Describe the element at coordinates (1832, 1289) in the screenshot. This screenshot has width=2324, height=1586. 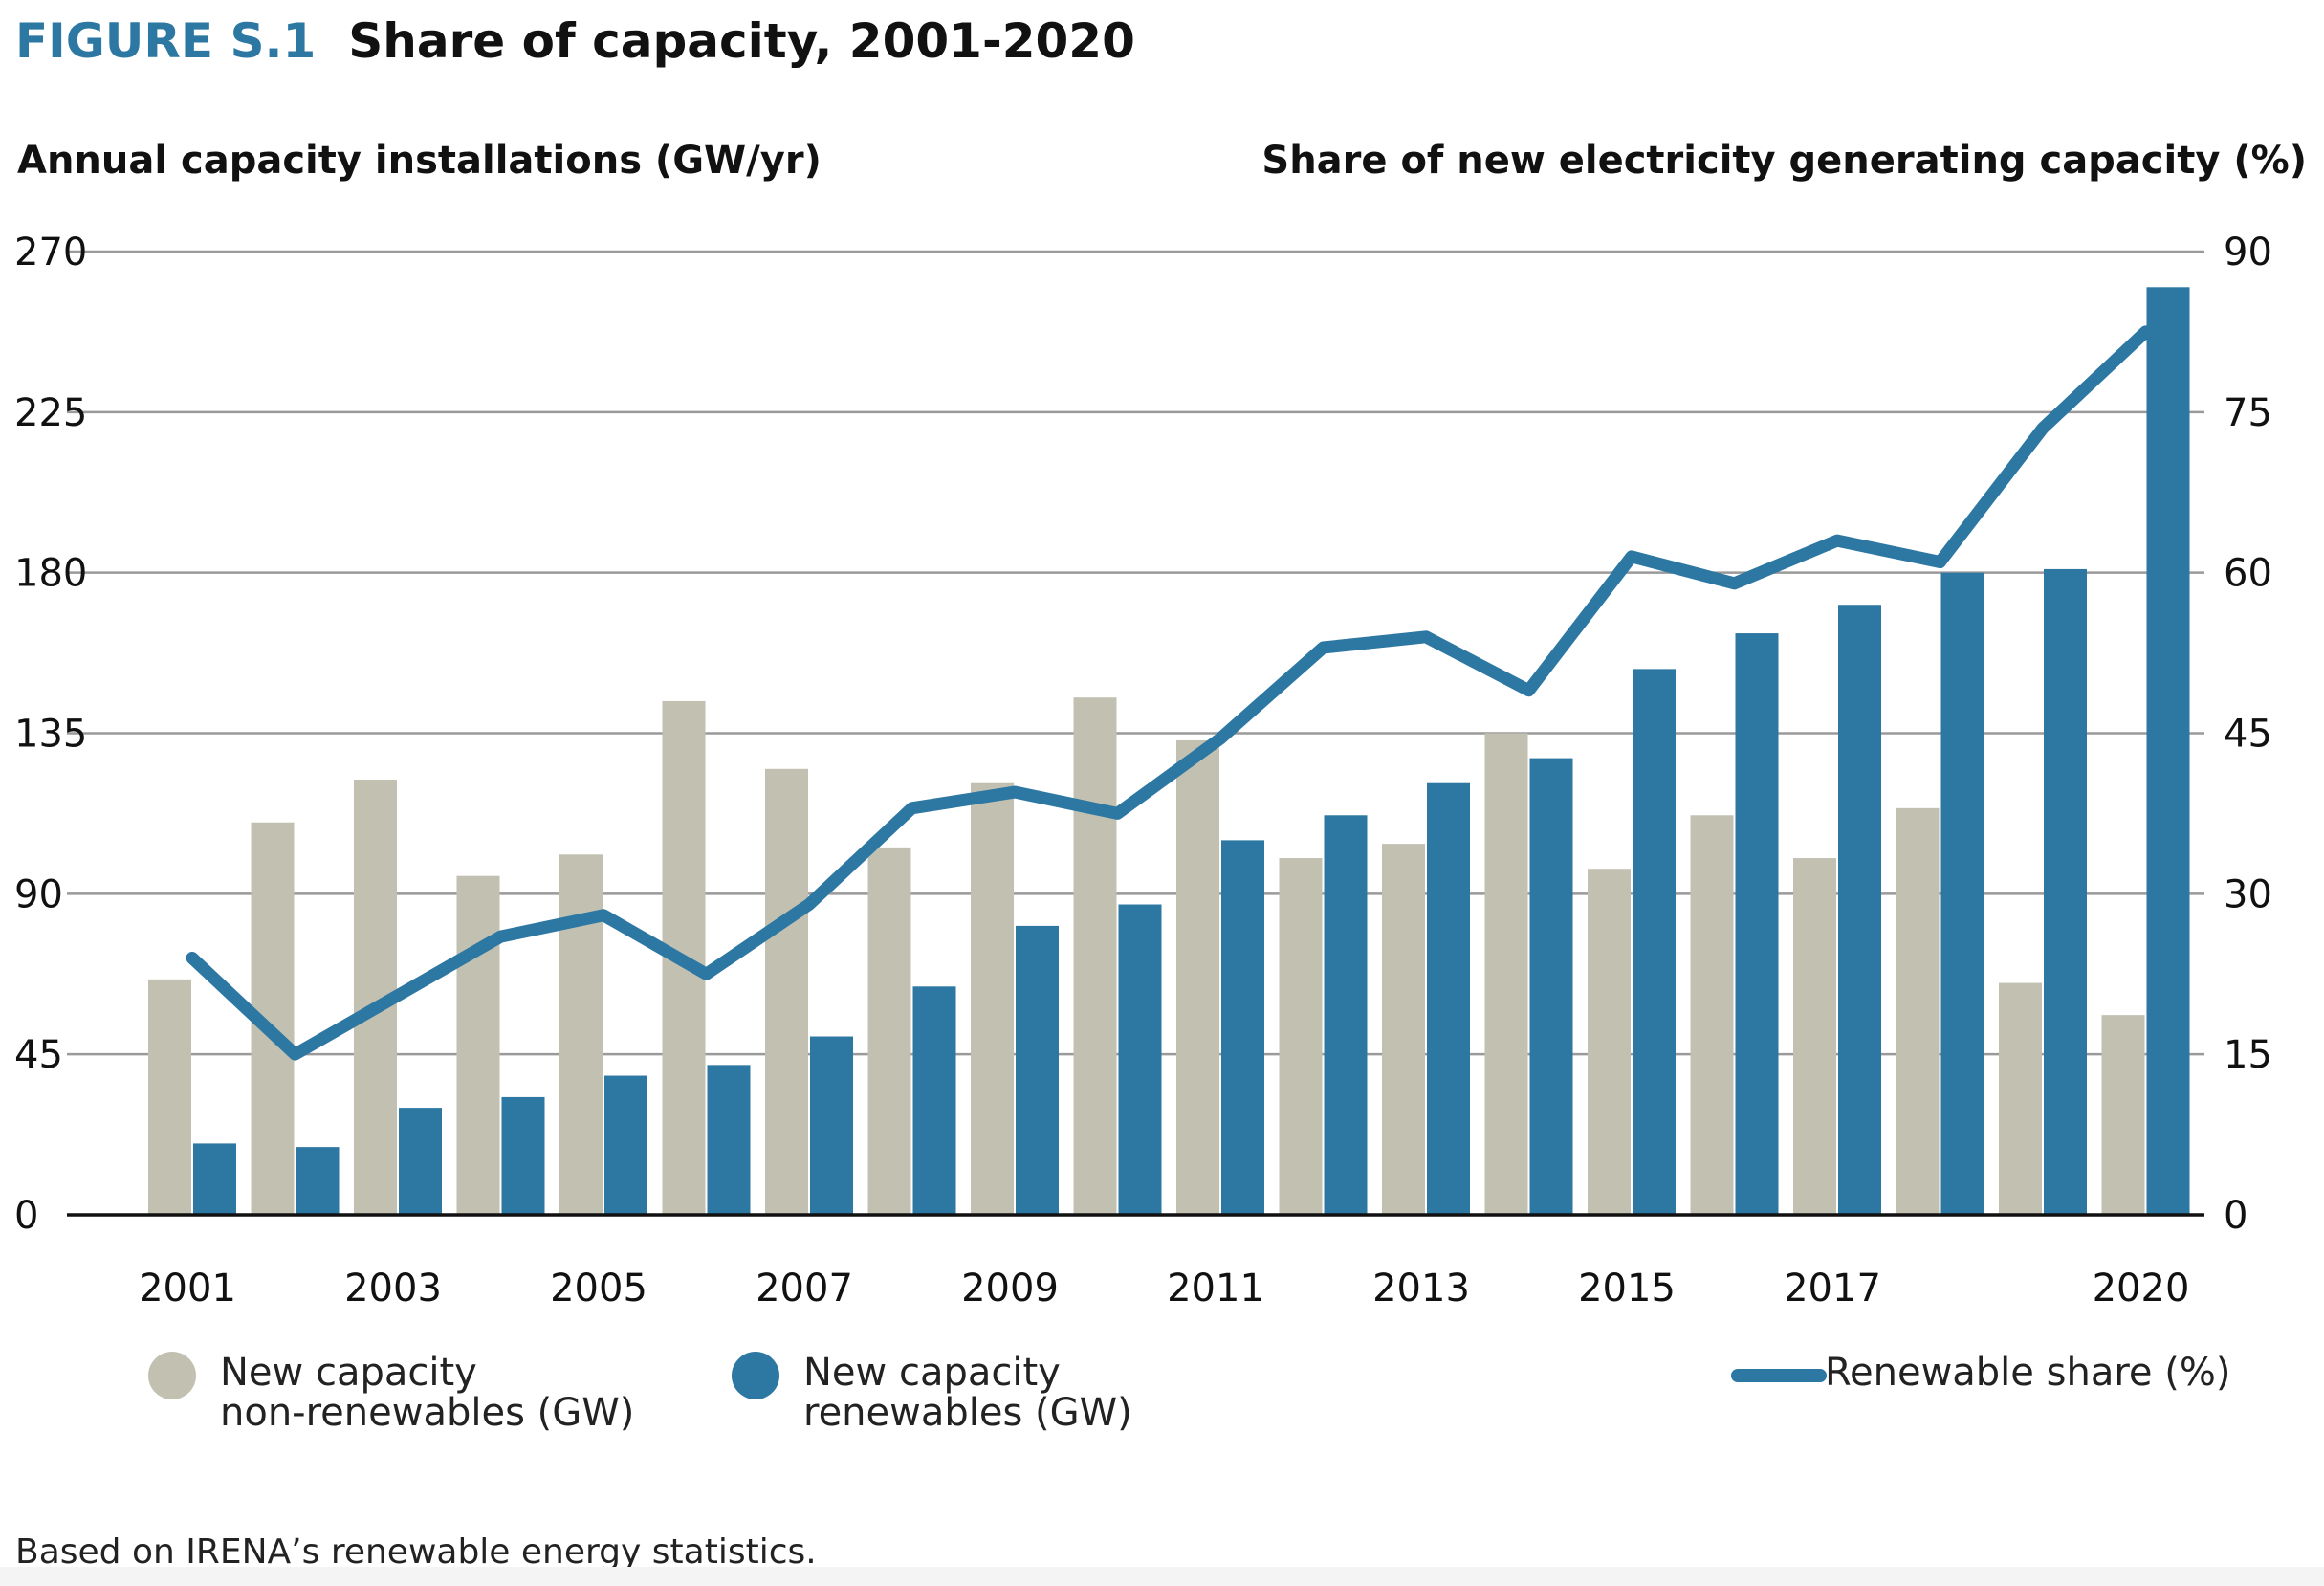
I see `x-tick-label: 2017` at that location.